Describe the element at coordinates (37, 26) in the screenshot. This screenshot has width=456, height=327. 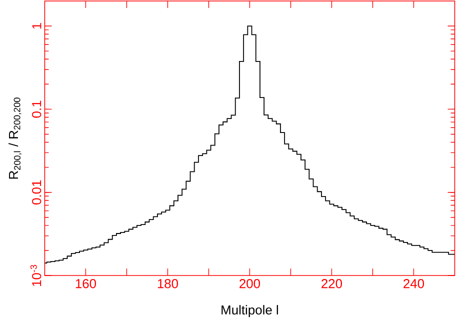
I see `y-tick-label: 1` at that location.